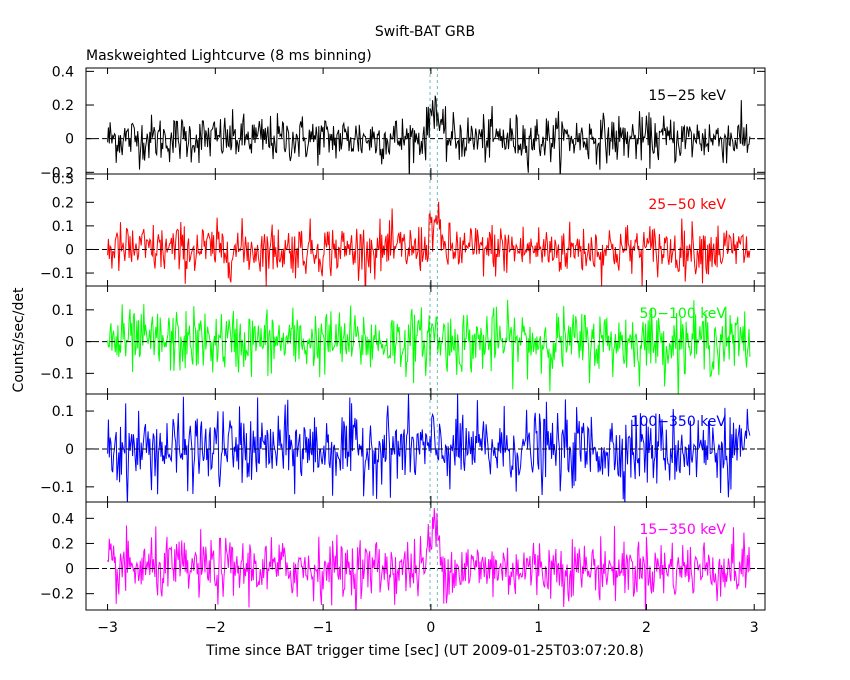 The image size is (850, 680). What do you see at coordinates (682, 314) in the screenshot?
I see `panel-legend-3: 50−100 keV` at bounding box center [682, 314].